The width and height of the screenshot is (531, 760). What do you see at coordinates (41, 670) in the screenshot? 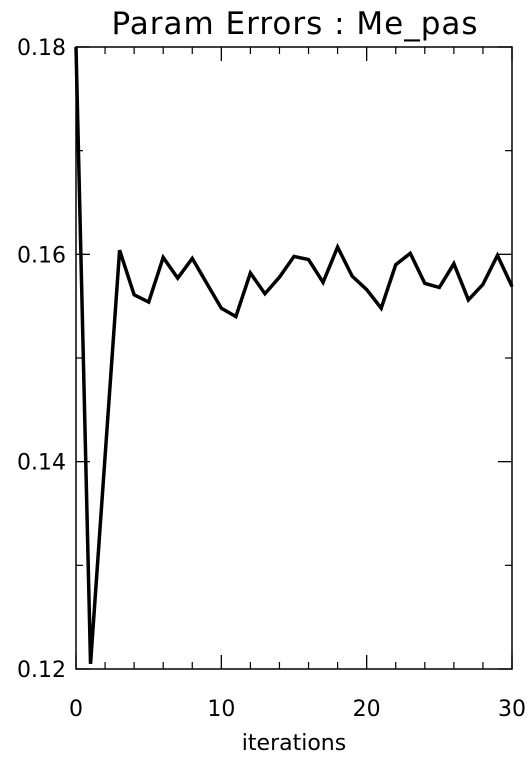
I see `y-tick-label: 0.12` at bounding box center [41, 670].